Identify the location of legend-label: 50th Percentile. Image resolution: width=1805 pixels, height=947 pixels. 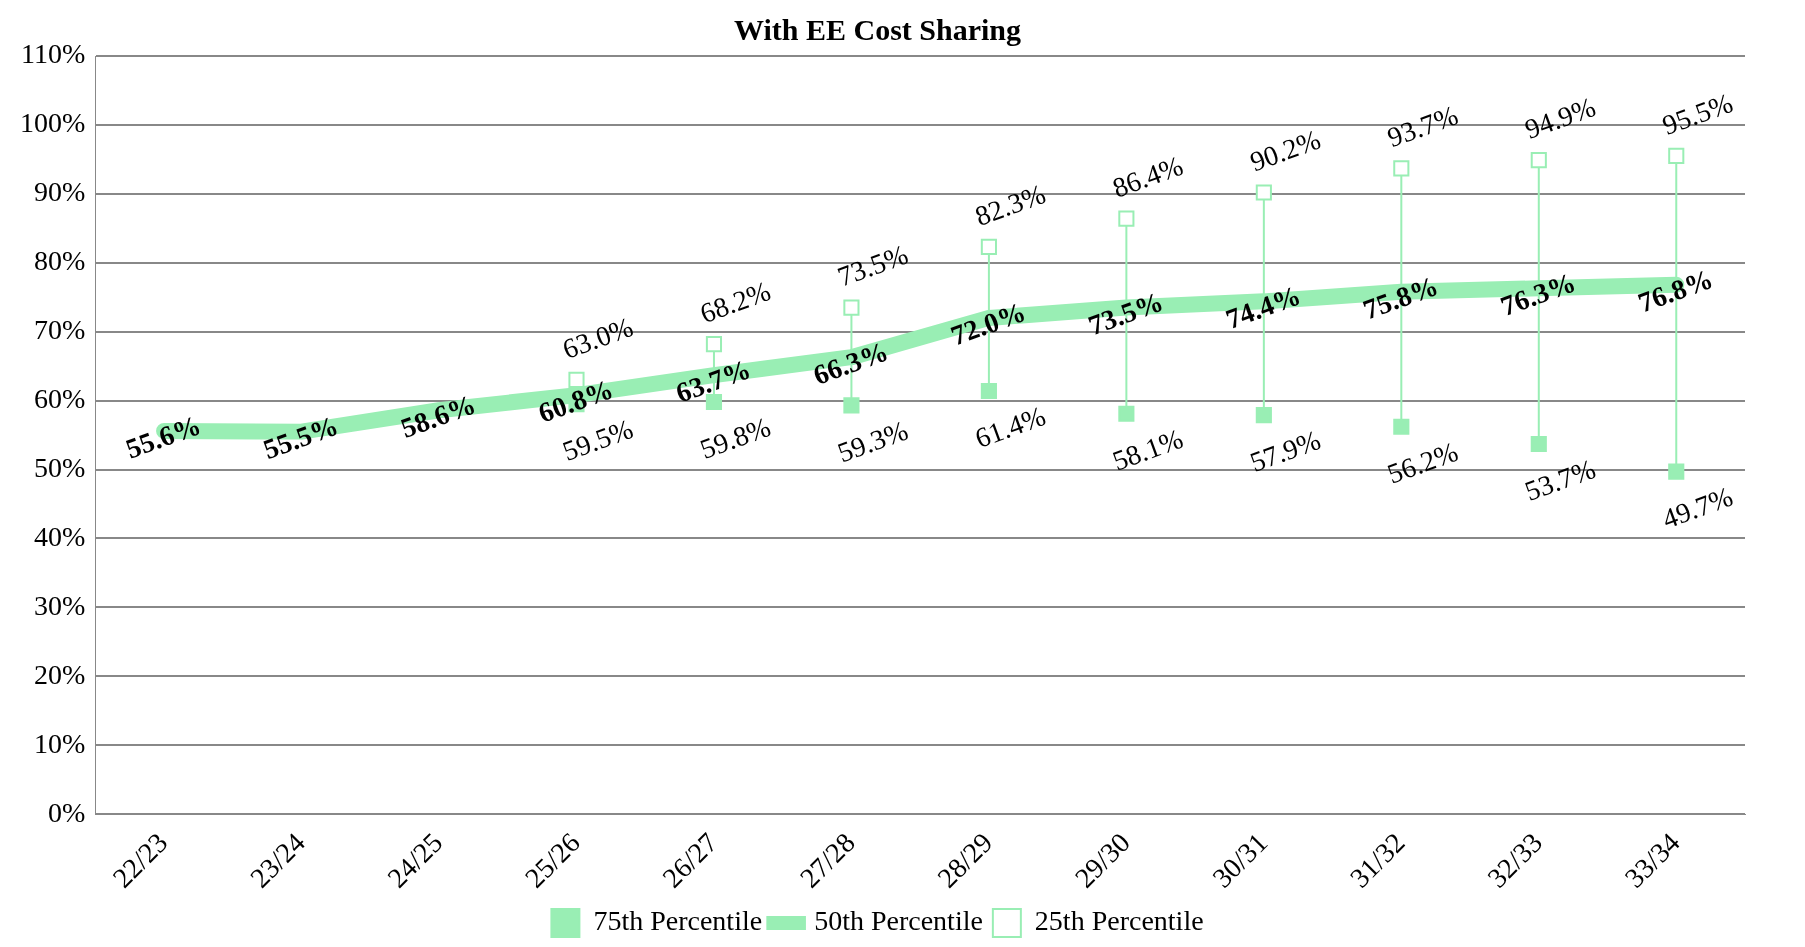
(898, 921).